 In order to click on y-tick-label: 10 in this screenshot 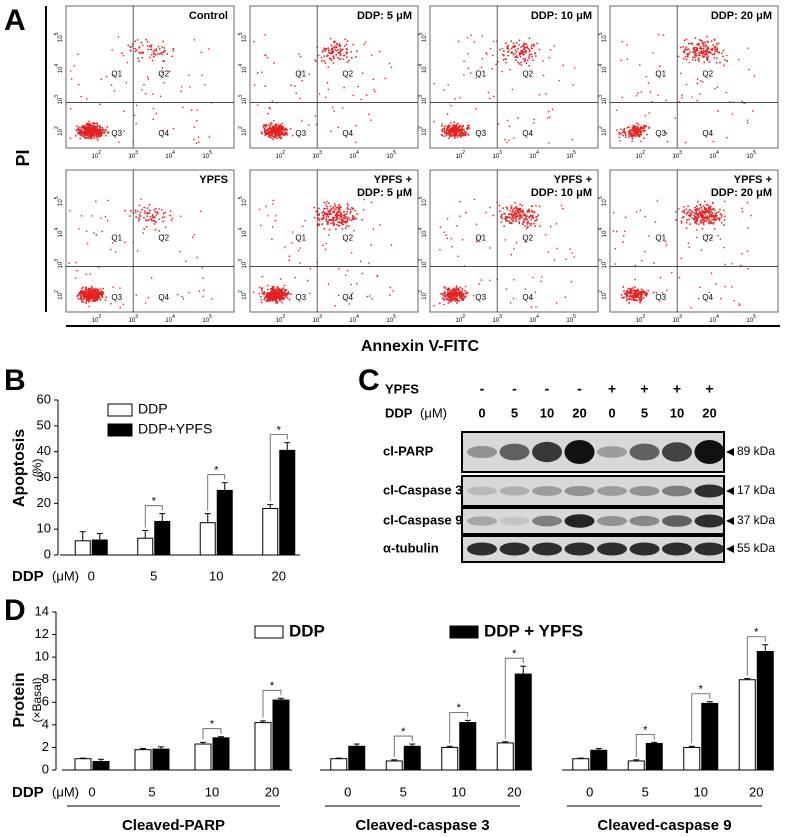, I will do `click(42, 656)`.